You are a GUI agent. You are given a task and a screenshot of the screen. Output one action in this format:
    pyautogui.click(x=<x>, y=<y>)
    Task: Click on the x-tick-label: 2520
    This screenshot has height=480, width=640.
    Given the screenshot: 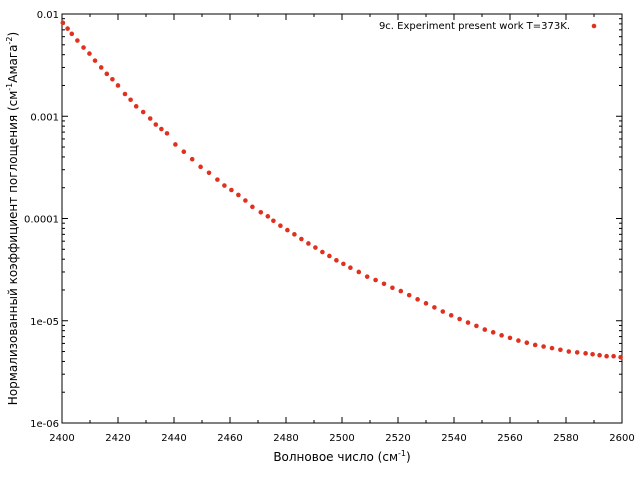 What is the action you would take?
    pyautogui.click(x=397, y=438)
    